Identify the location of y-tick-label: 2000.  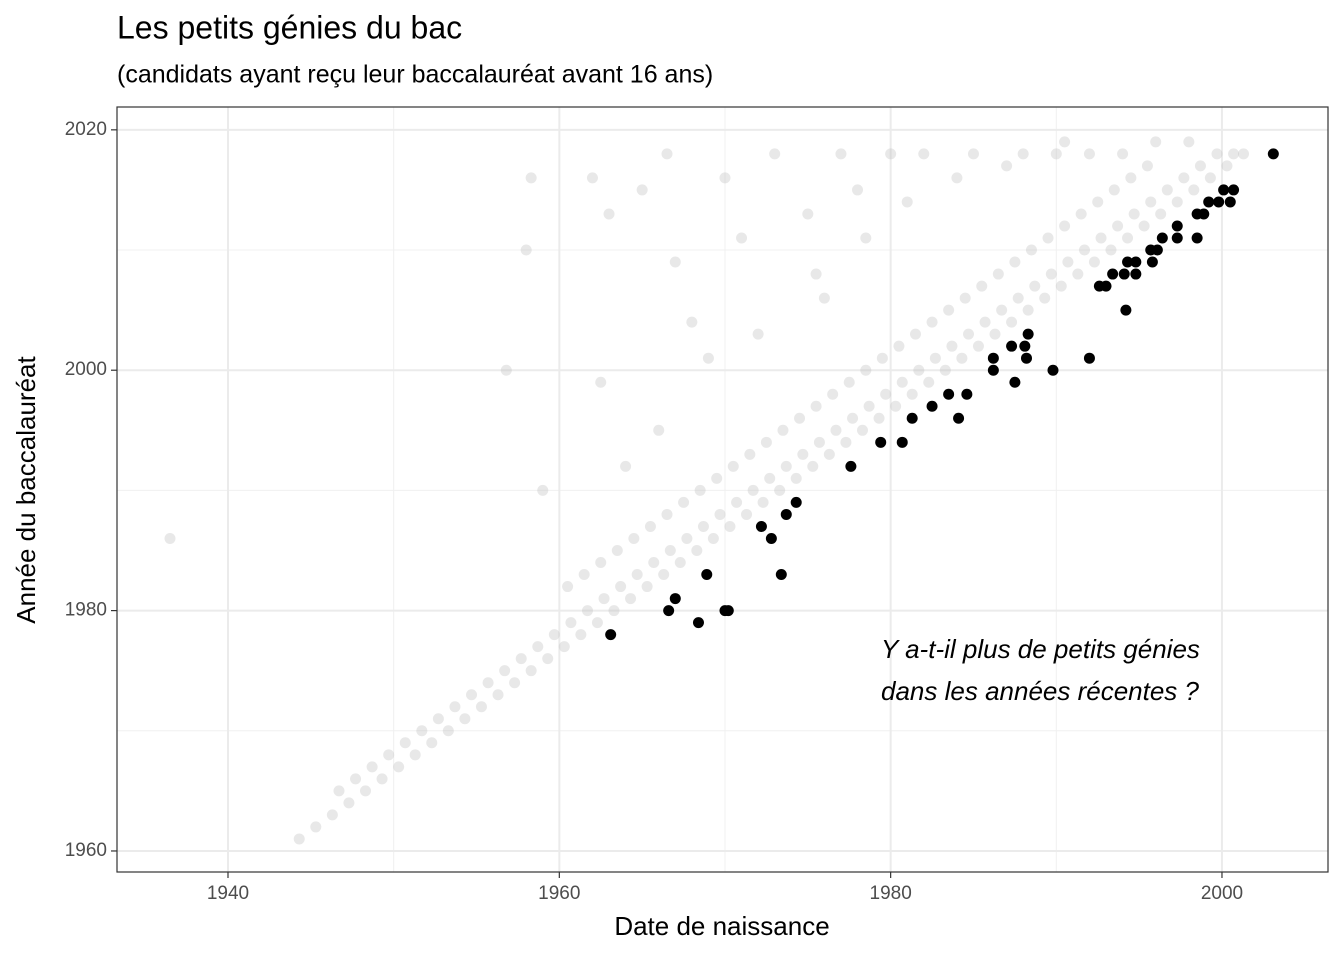
(86, 369).